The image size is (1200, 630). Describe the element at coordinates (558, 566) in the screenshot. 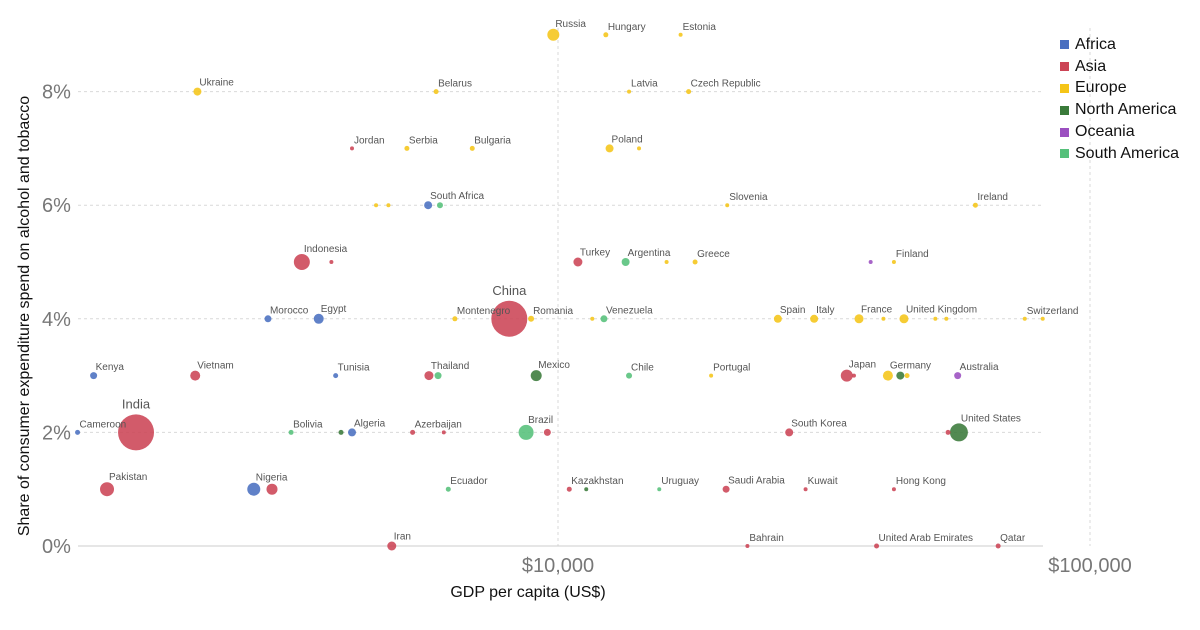

I see `x-tick-label: $10,000` at that location.